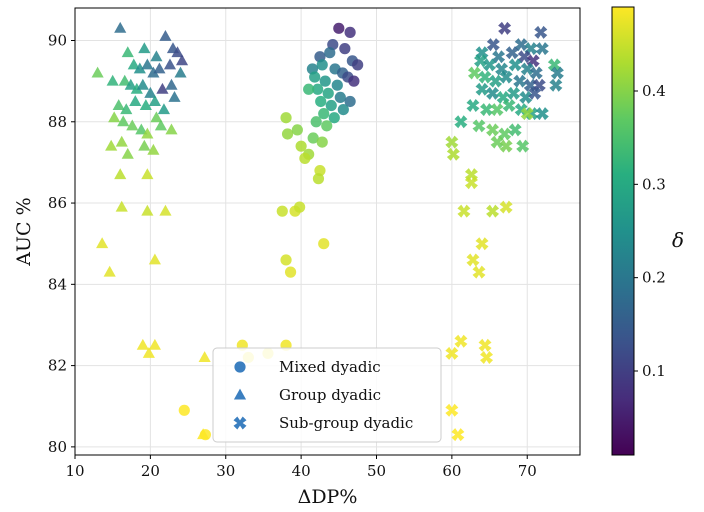 The height and width of the screenshot is (512, 704). Describe the element at coordinates (57, 284) in the screenshot. I see `y-tick-label: 84` at that location.